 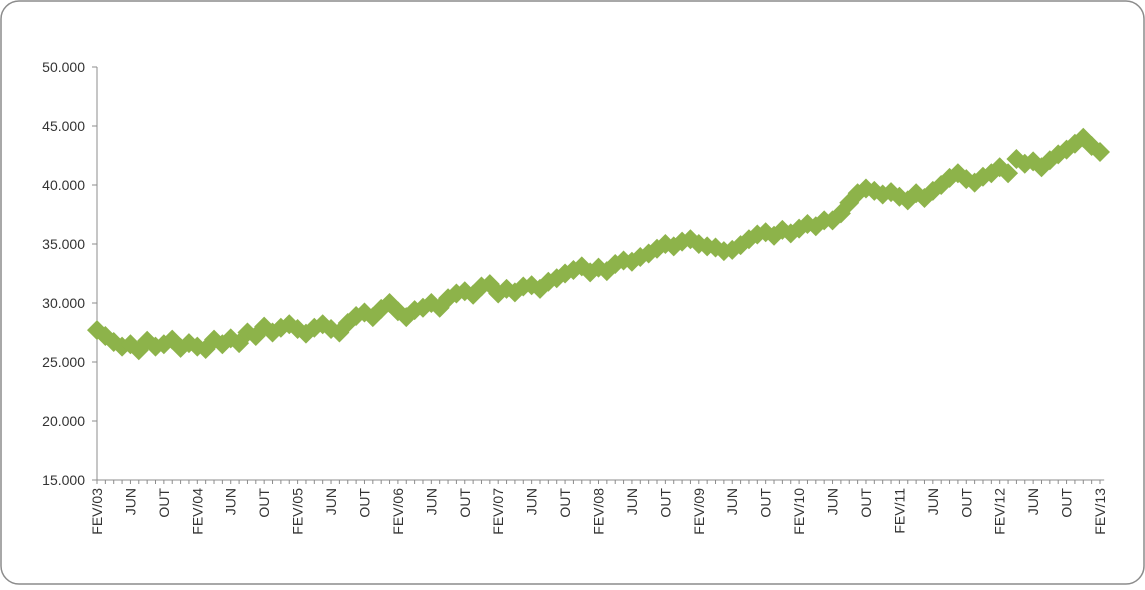 What do you see at coordinates (899, 511) in the screenshot?
I see `x-tick-label: FEV/11` at bounding box center [899, 511].